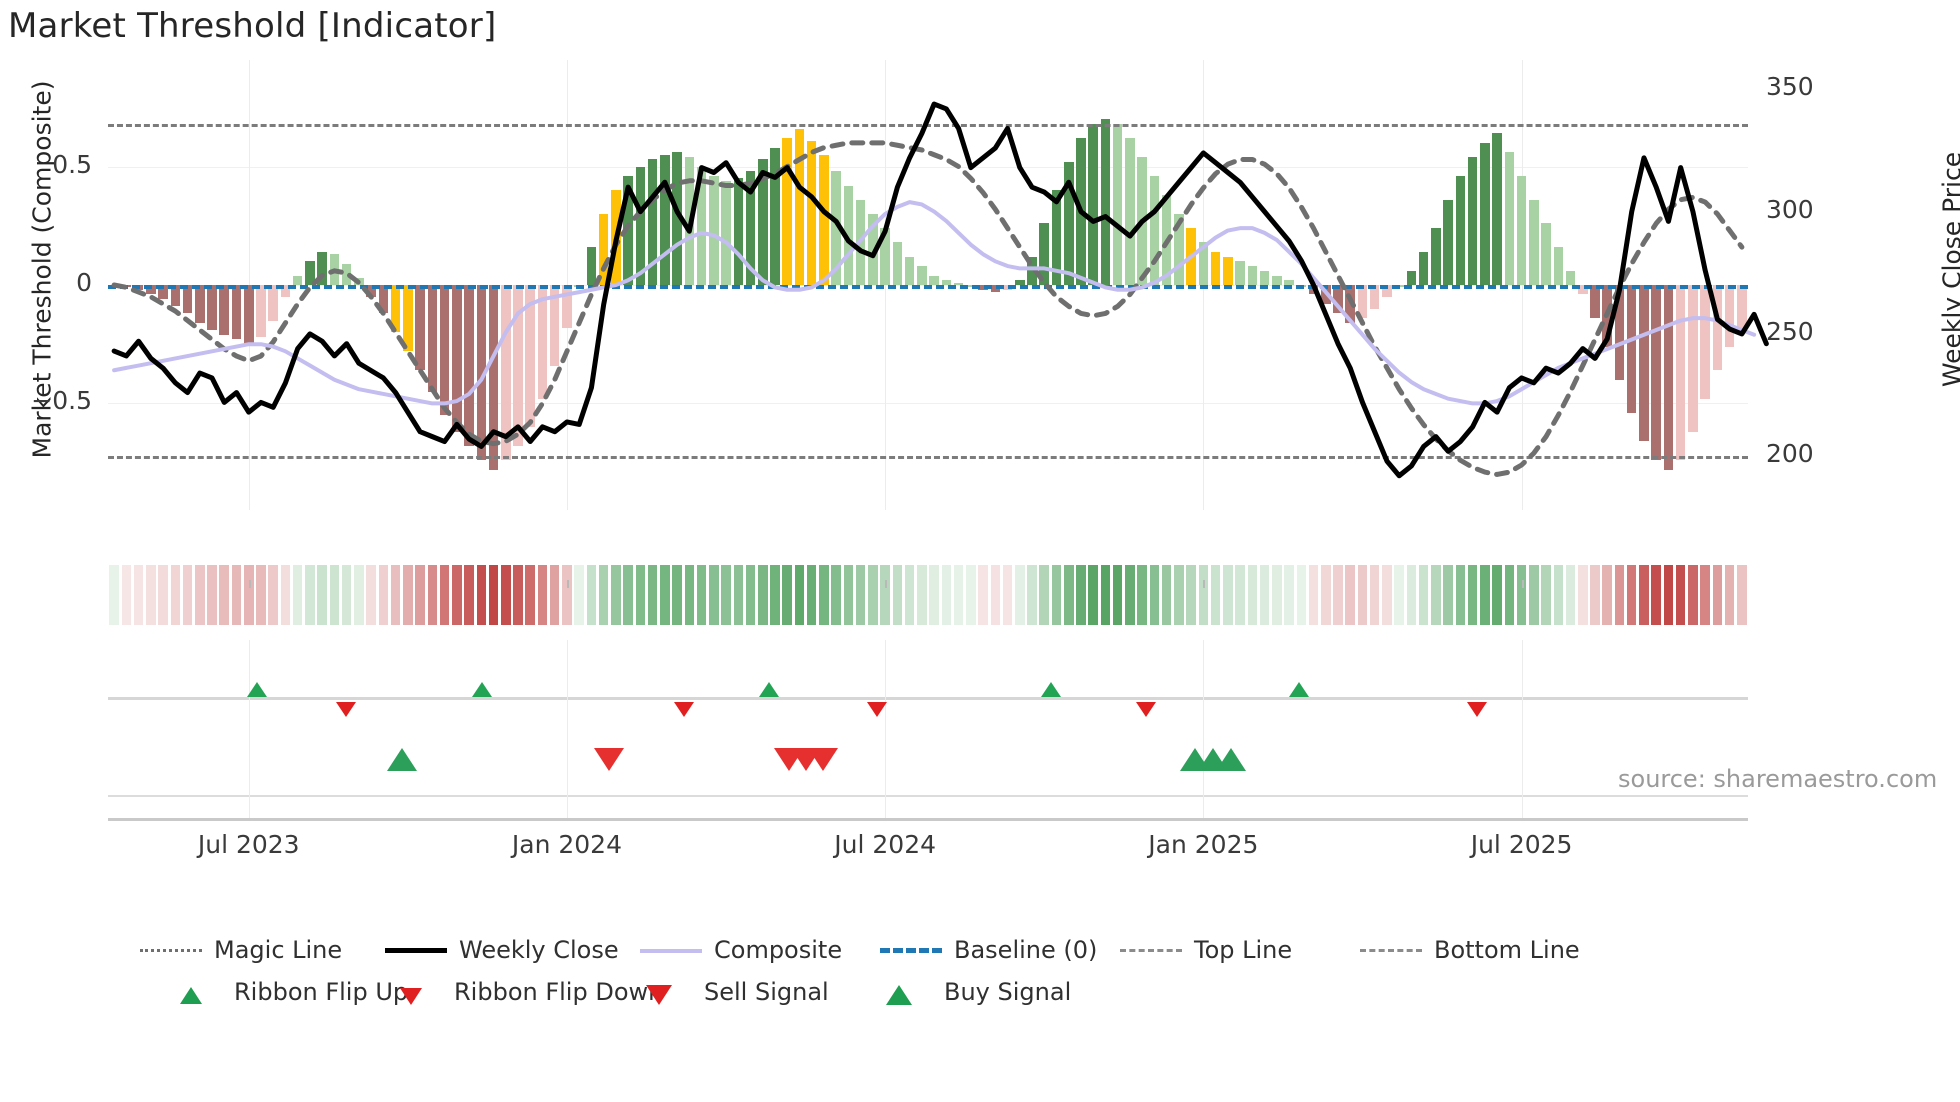 This screenshot has height=1102, width=1960. Describe the element at coordinates (521, 992) in the screenshot. I see `legend-signal-item-1: Ribbon Flip Down` at that location.